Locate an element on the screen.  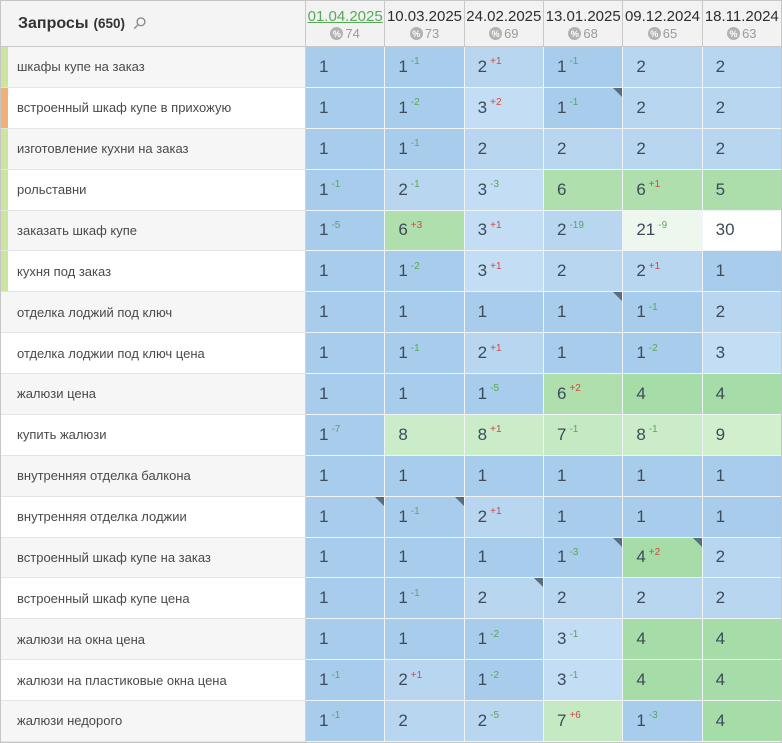
position-cell: 3 +1 is located at coordinates (504, 272).